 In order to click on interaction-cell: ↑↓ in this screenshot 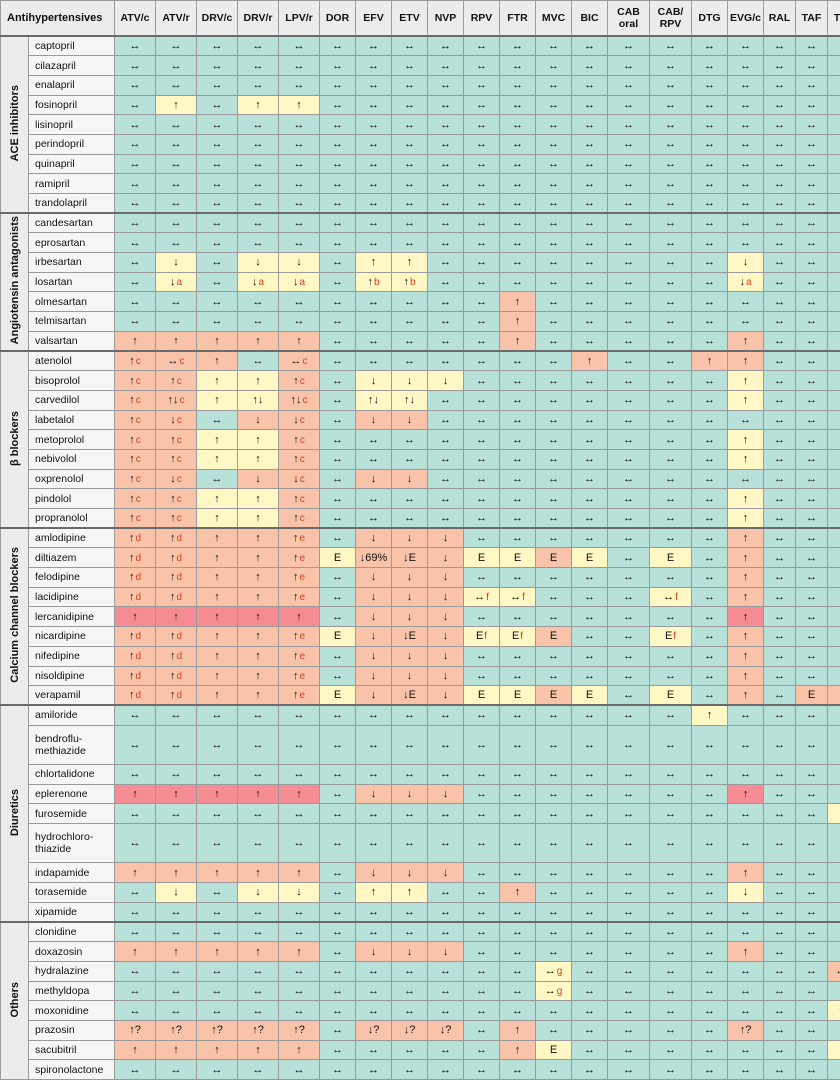, I will do `click(410, 400)`.